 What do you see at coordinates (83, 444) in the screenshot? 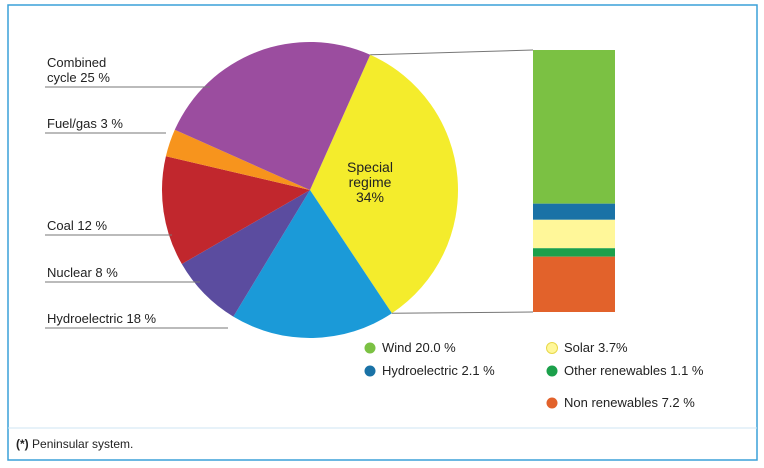
I see `footnote-text: Peninsular system.` at bounding box center [83, 444].